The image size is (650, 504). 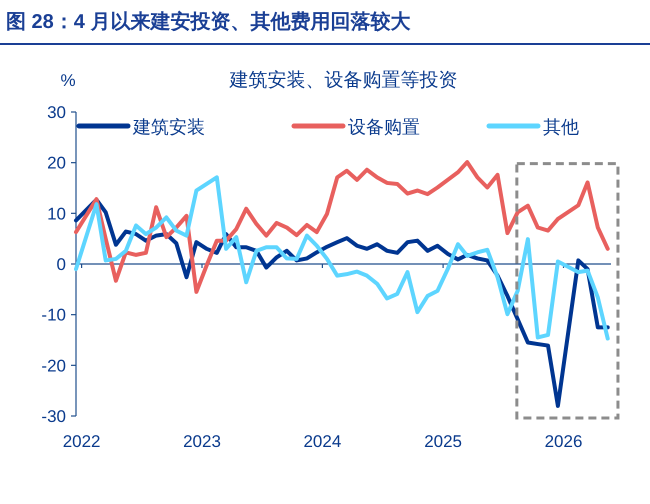 I want to click on y-tick-label: 20, so click(x=56, y=163).